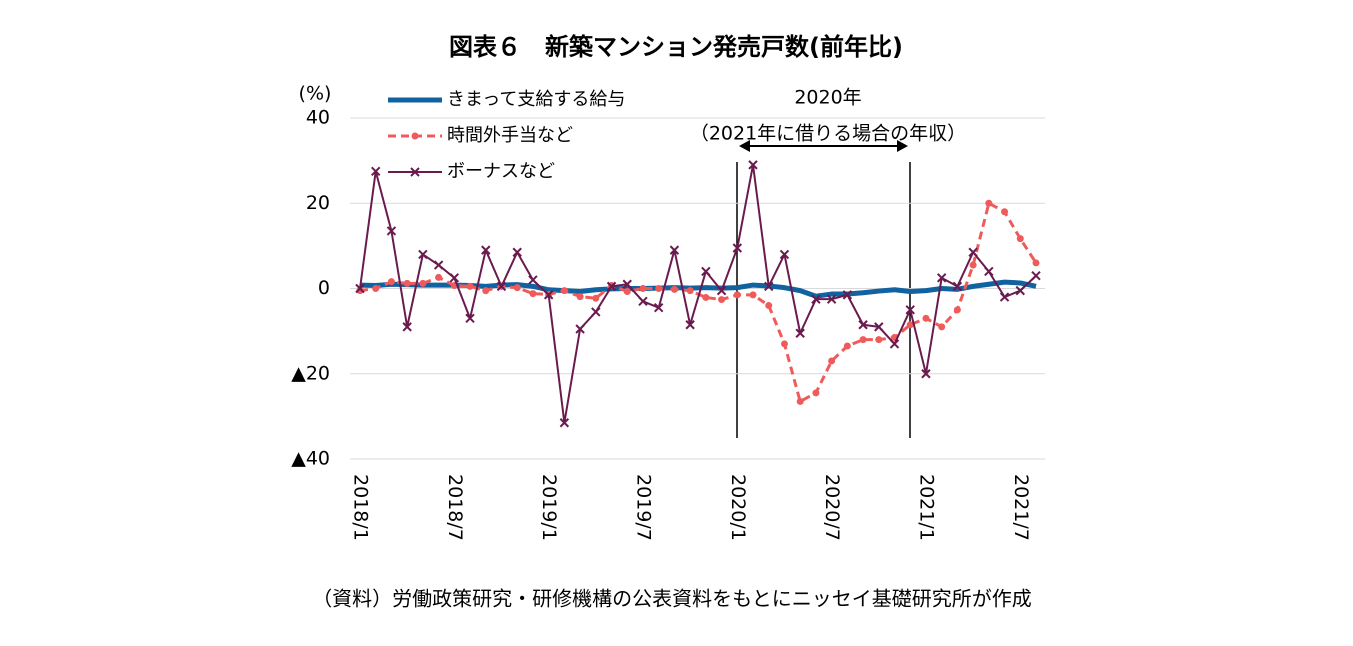 Image resolution: width=1353 pixels, height=646 pixels. What do you see at coordinates (827, 98) in the screenshot?
I see `annotation: 2020年` at bounding box center [827, 98].